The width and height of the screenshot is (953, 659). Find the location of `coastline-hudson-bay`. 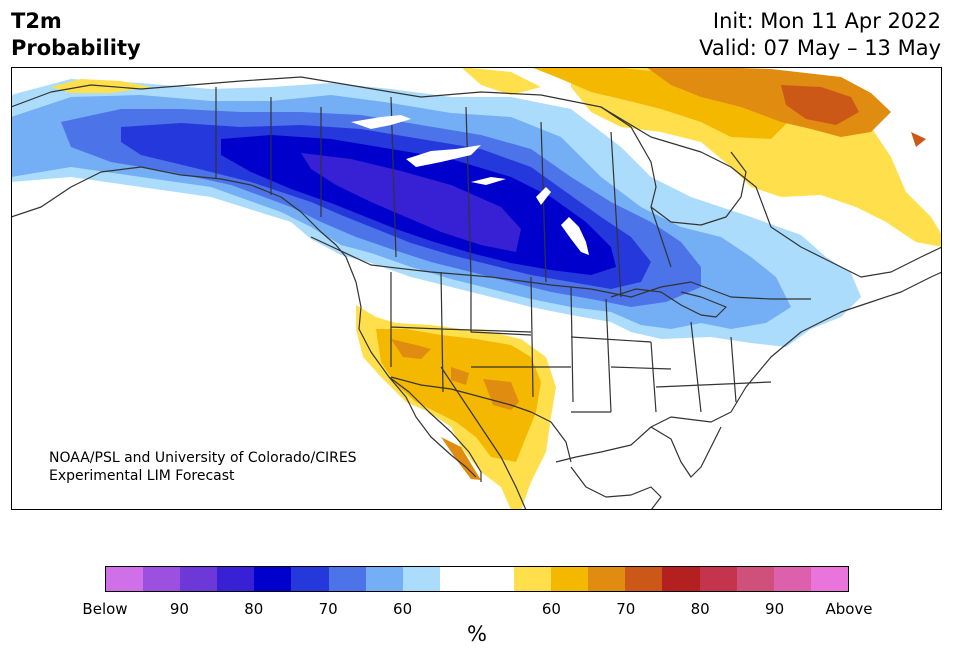

coastline-hudson-bay is located at coordinates (673, 166).